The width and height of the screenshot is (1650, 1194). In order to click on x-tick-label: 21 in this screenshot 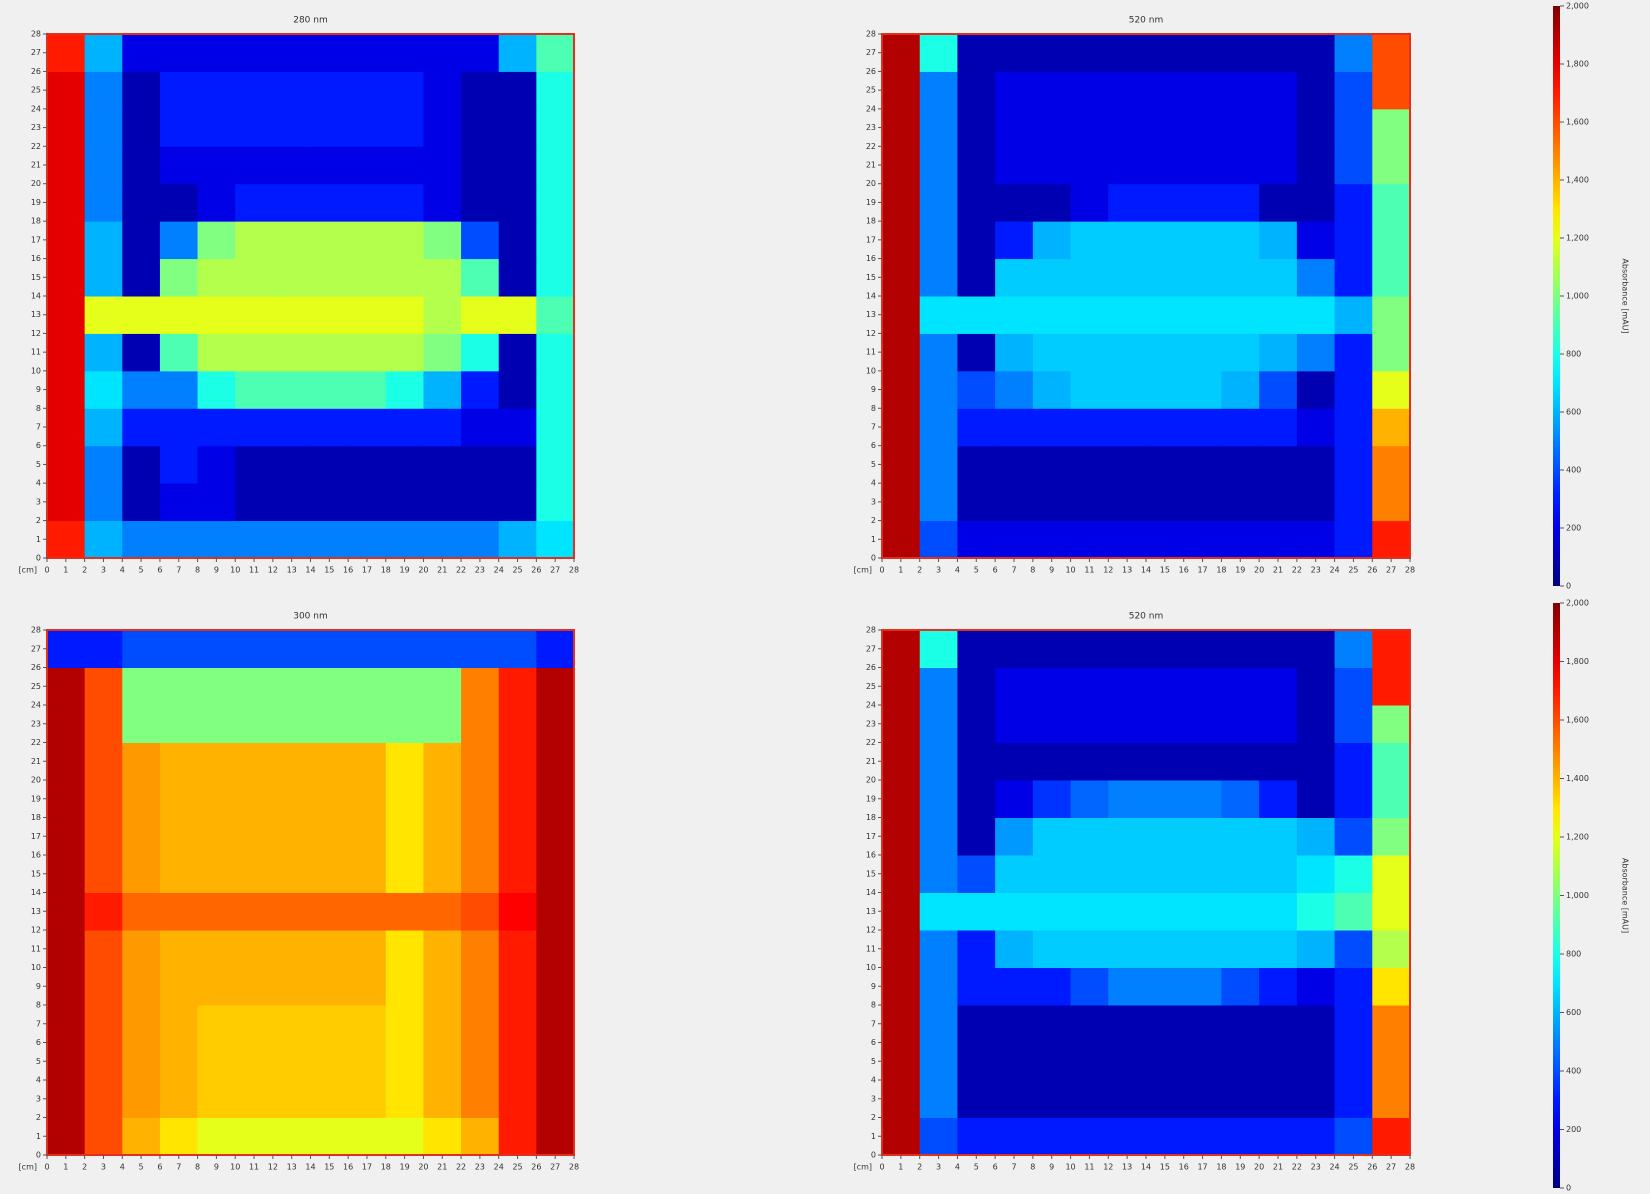, I will do `click(442, 570)`.